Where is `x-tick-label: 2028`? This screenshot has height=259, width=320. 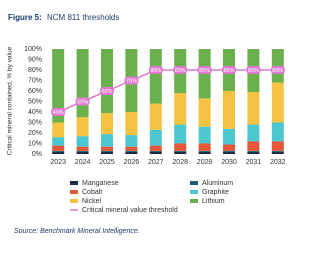 x-tick-label: 2028 is located at coordinates (180, 162).